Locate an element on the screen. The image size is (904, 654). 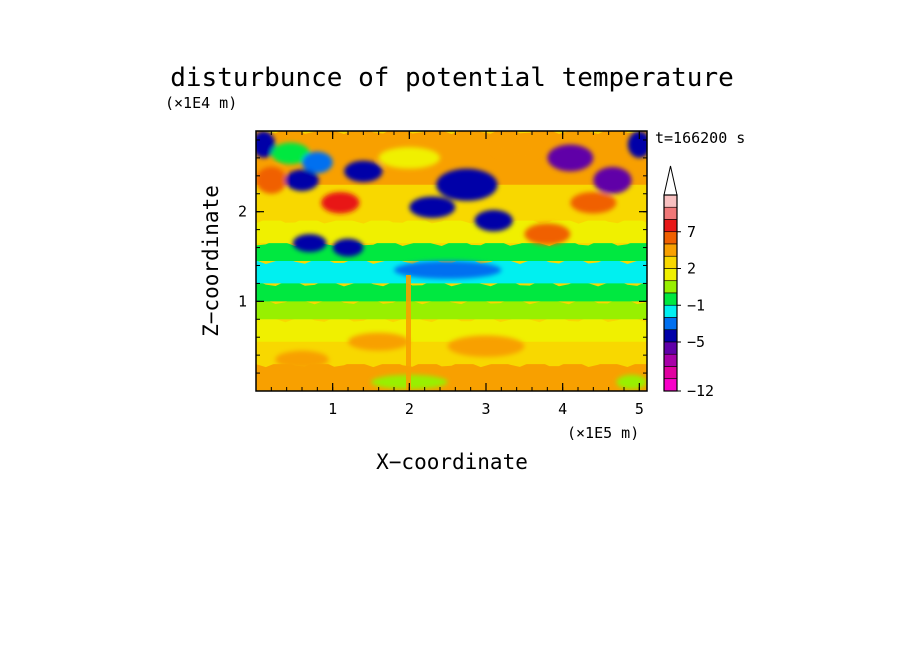
colorbar-label: 7 is located at coordinates (691, 232).